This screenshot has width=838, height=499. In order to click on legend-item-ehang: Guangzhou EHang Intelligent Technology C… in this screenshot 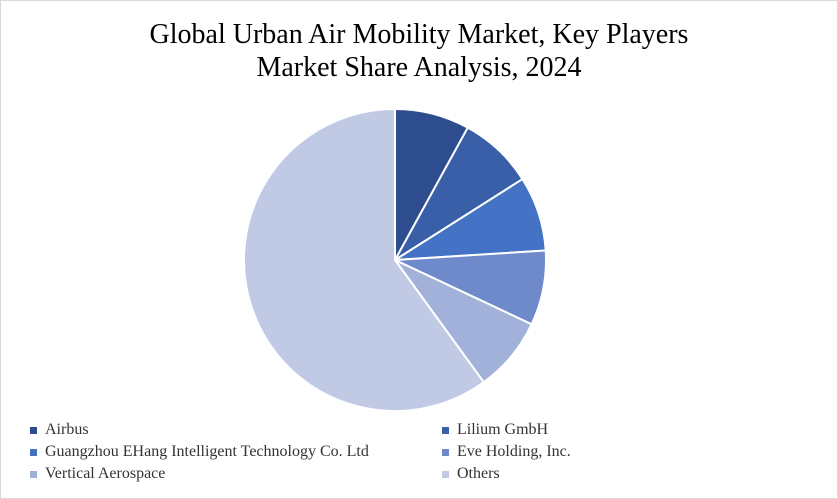, I will do `click(199, 452)`.